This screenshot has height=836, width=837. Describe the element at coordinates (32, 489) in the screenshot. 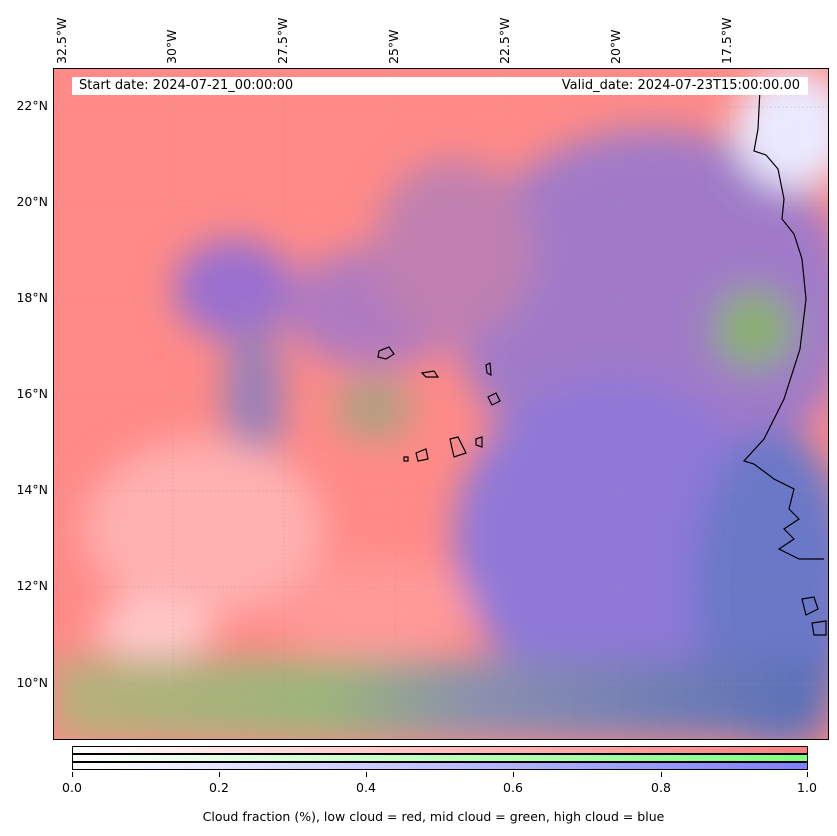

I see `lat-label: 14°N` at that location.